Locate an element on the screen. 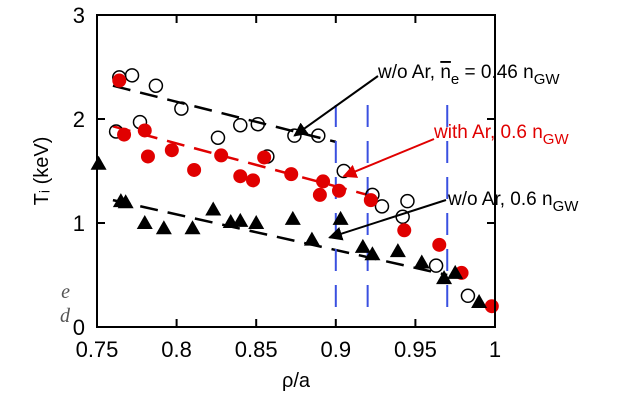  radial-markers is located at coordinates (391, 212).